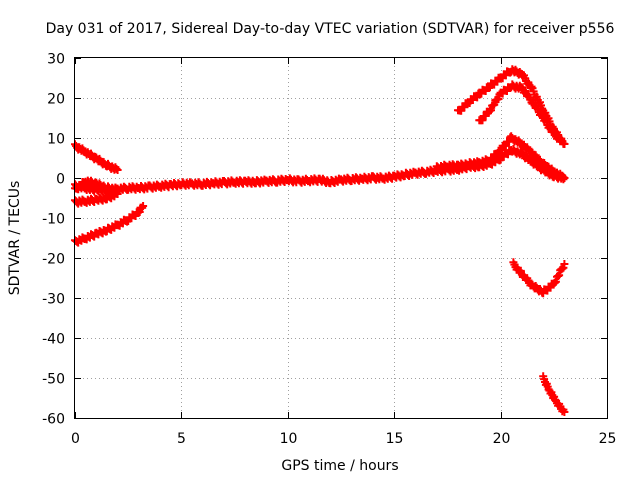 The image size is (640, 480). What do you see at coordinates (56, 140) in the screenshot?
I see `y-tick-label: 10` at bounding box center [56, 140].